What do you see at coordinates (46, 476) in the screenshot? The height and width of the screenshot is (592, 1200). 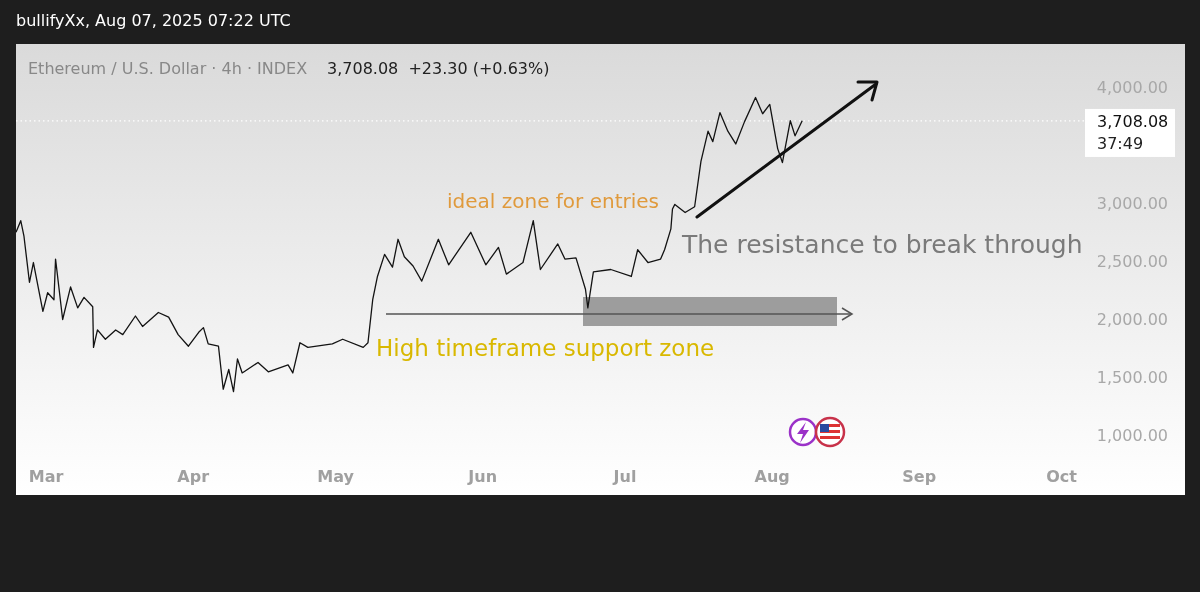 I see `x-tick-label: Mar` at bounding box center [46, 476].